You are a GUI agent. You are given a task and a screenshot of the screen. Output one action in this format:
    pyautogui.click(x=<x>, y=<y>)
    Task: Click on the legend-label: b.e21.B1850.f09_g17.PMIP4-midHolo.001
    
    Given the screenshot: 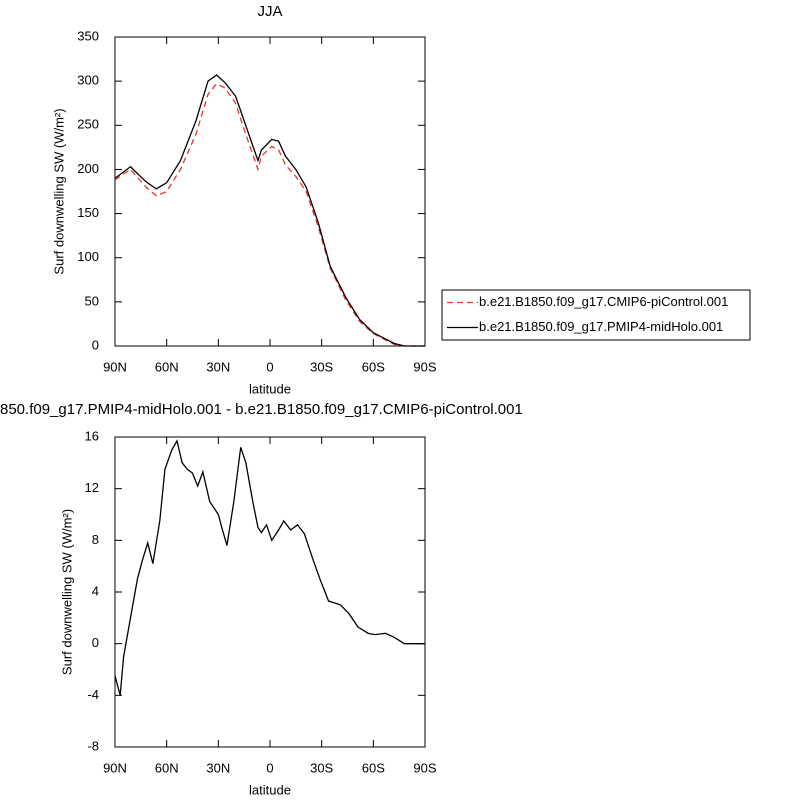 What is the action you would take?
    pyautogui.click(x=601, y=326)
    